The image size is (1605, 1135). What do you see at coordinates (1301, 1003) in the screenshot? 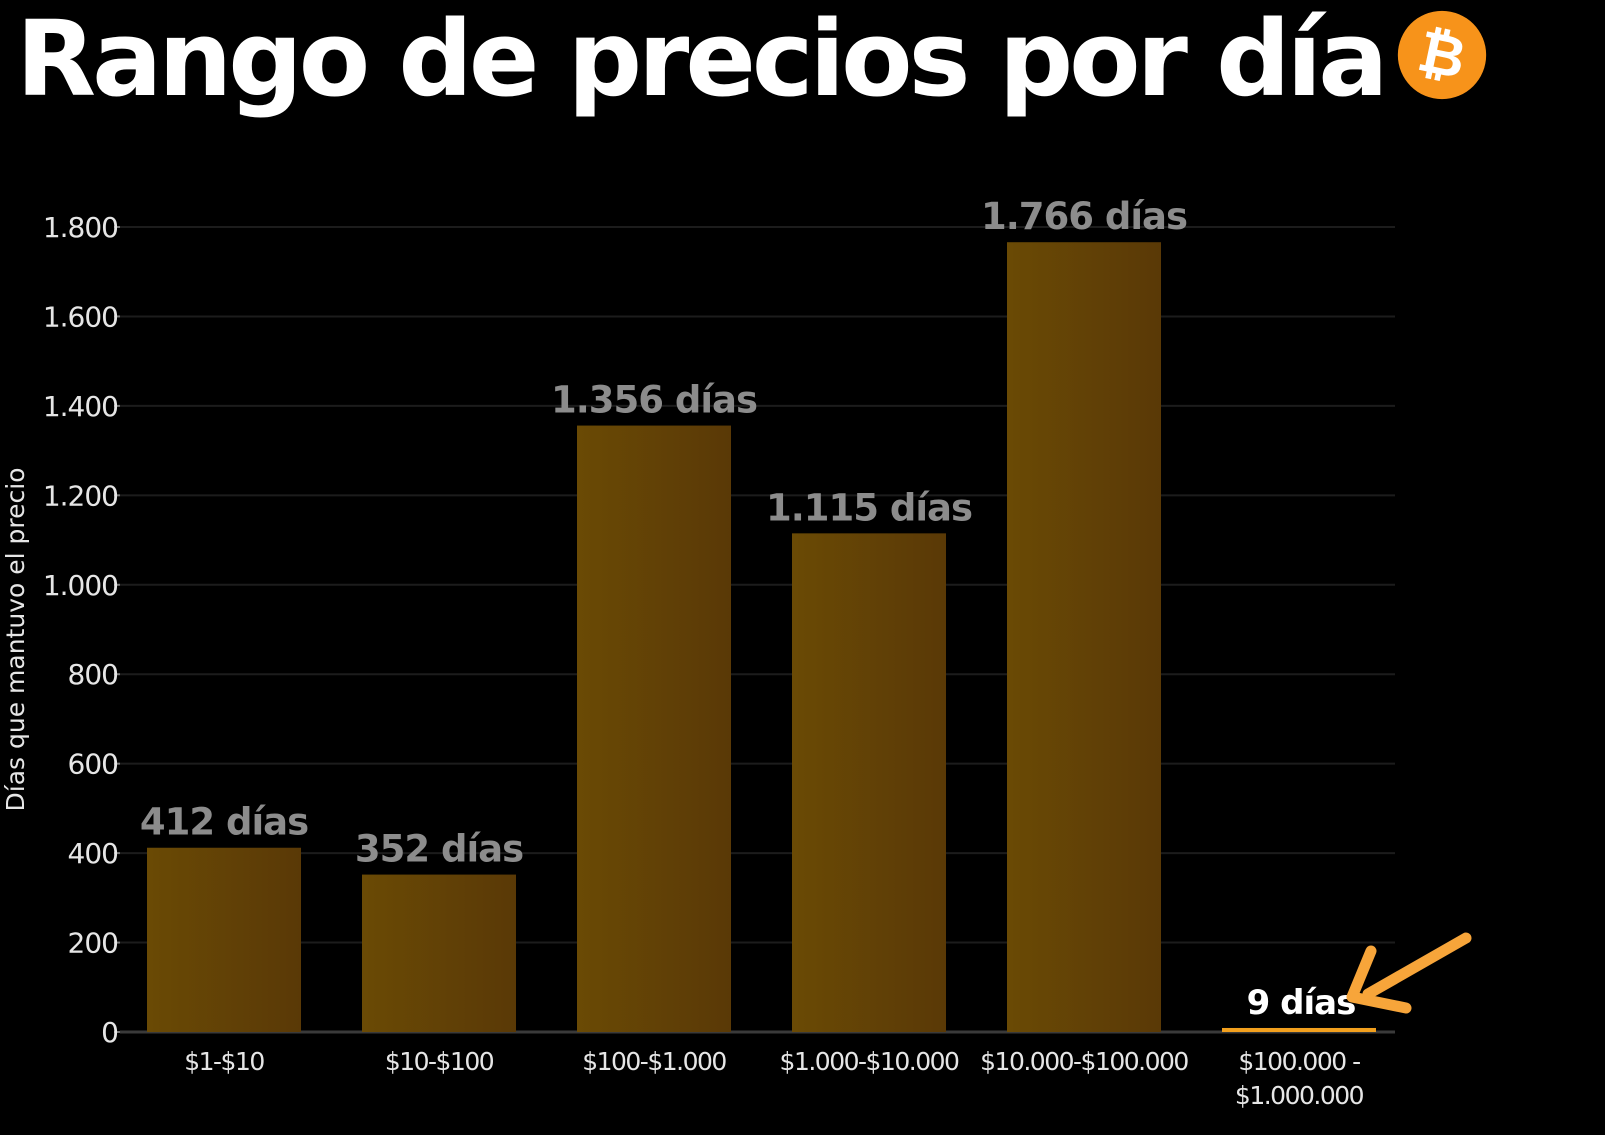
I see `data-label: 9 días` at bounding box center [1301, 1003].